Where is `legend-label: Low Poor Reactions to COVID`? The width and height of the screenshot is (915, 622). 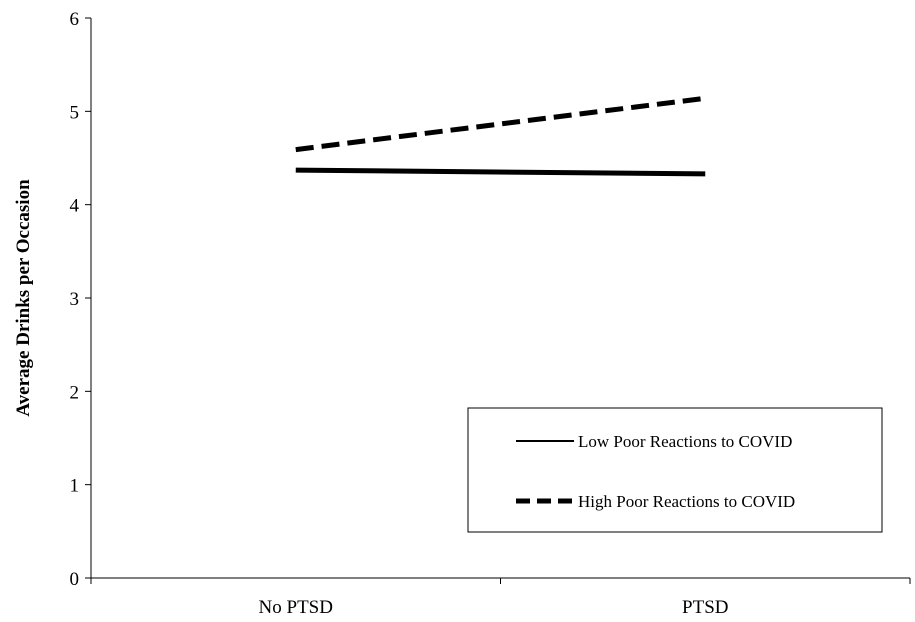
legend-label: Low Poor Reactions to COVID is located at coordinates (685, 441).